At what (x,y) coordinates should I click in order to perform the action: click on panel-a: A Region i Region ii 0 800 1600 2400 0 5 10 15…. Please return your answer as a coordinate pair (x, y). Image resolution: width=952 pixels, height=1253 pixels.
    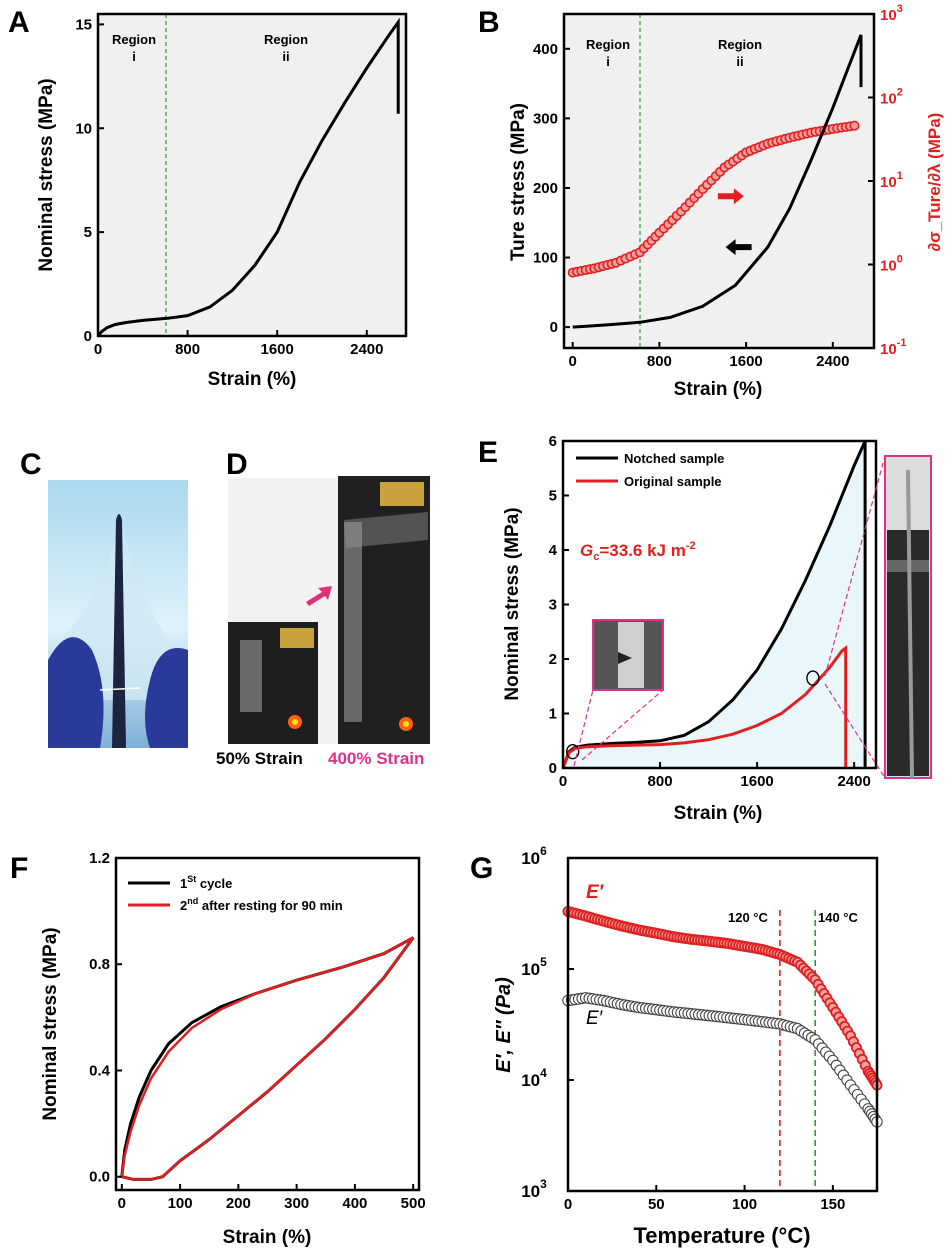
    Looking at the image, I should click on (208, 198).